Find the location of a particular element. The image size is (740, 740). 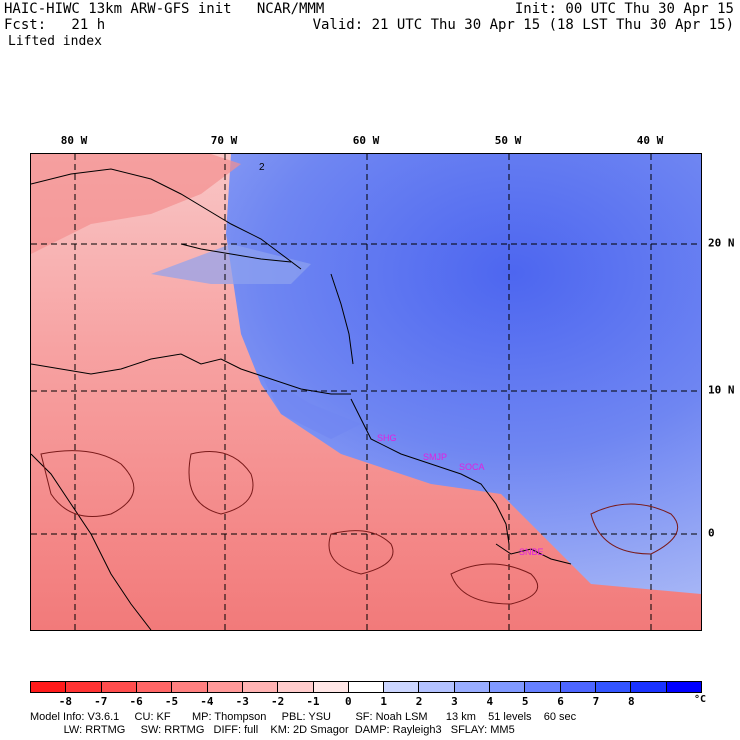

gulf-unstable-band is located at coordinates (136, 204).